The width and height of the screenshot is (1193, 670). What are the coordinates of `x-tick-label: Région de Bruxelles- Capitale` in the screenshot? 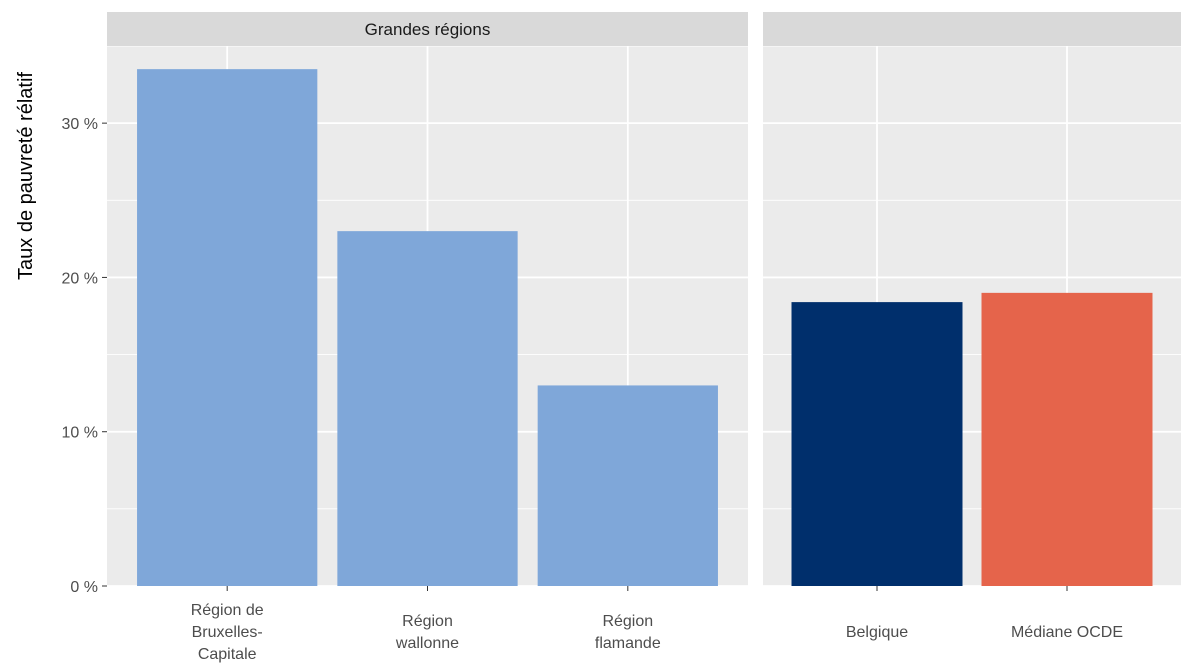 It's located at (227, 632).